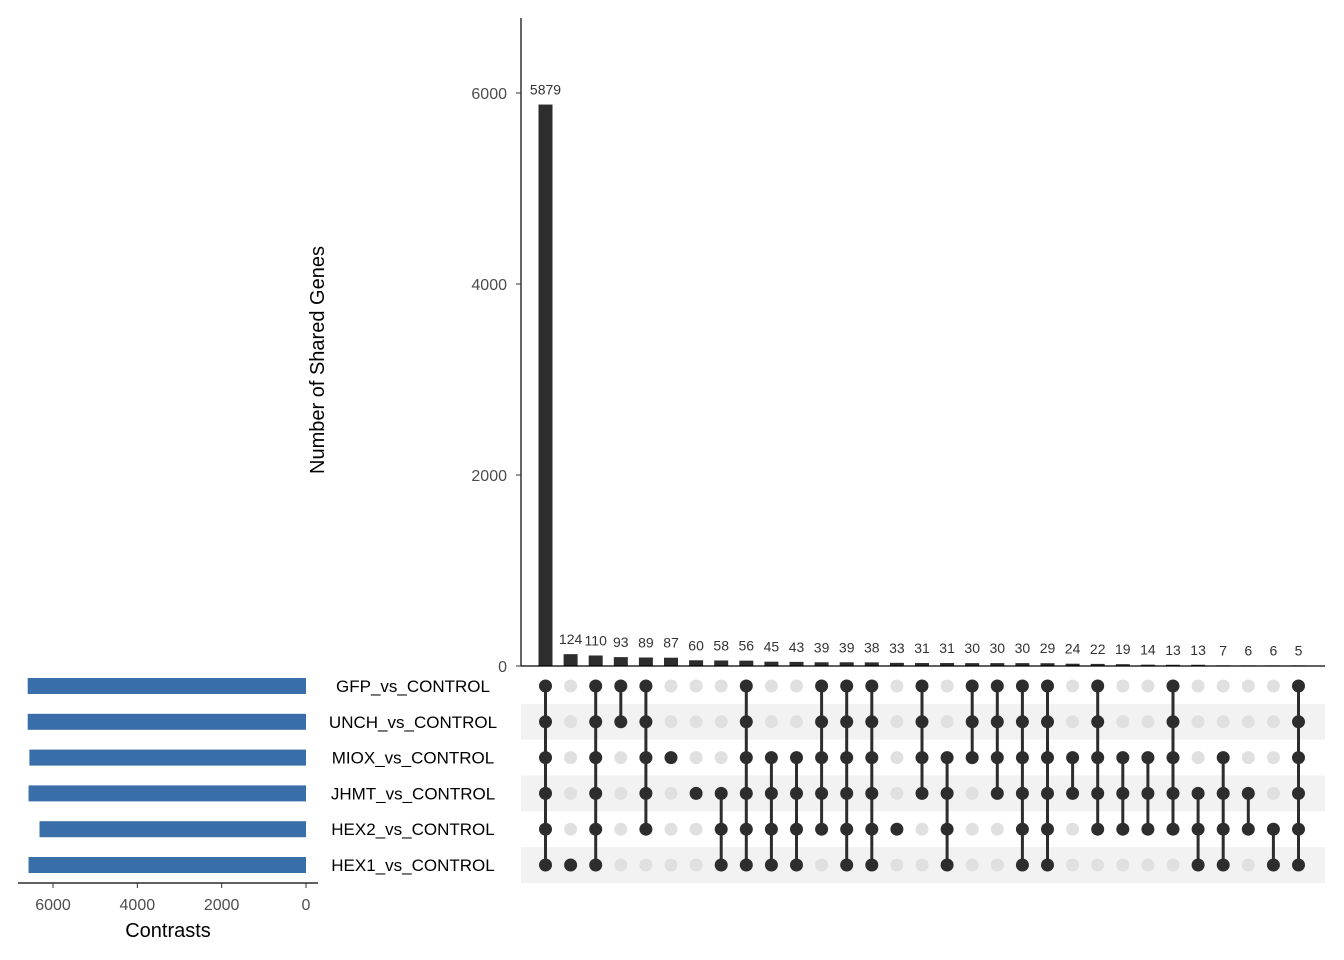 This screenshot has height=960, width=1344. I want to click on intersection-bar-label: 38, so click(872, 647).